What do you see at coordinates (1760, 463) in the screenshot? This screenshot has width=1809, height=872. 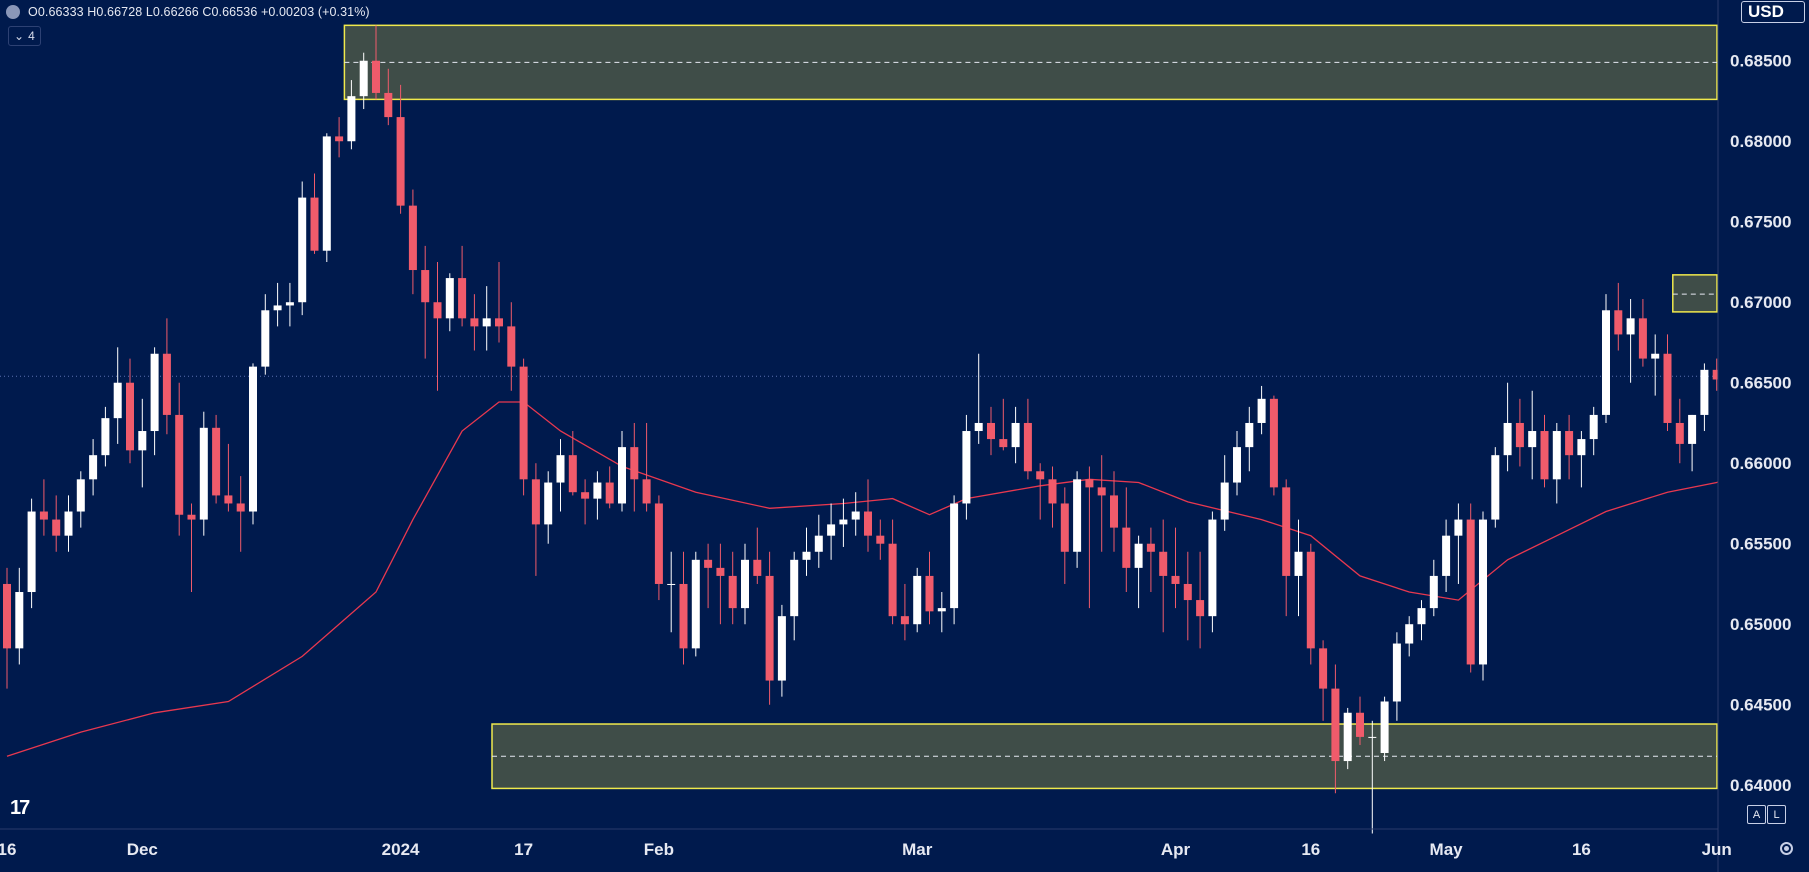 I see `price-tick-label: 0.66000` at bounding box center [1760, 463].